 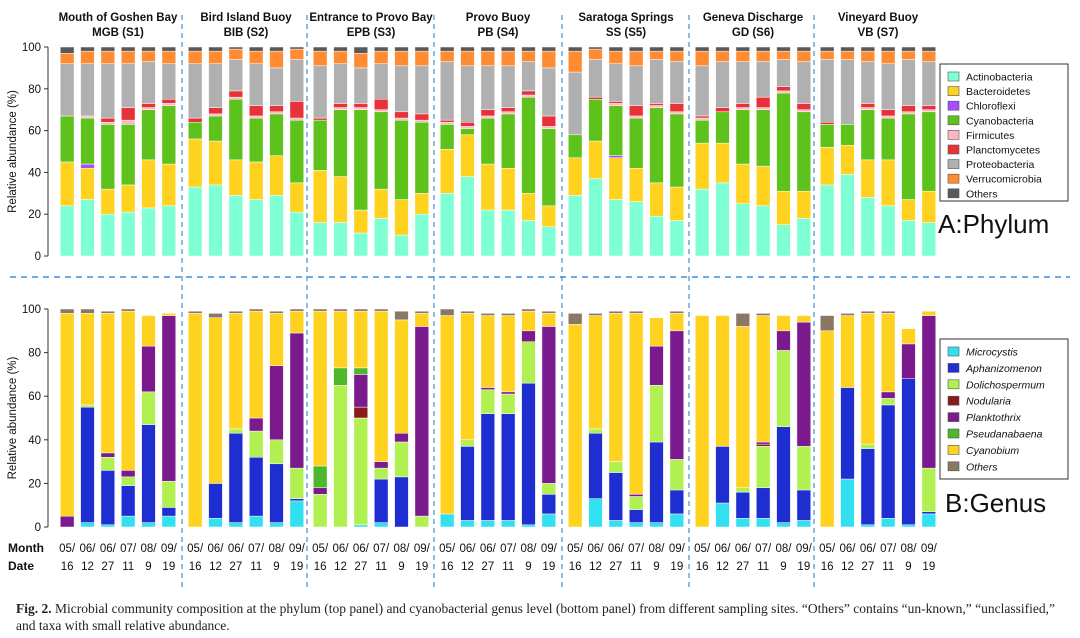 I want to click on site-name-label: Saratoga Springs, so click(x=625, y=18).